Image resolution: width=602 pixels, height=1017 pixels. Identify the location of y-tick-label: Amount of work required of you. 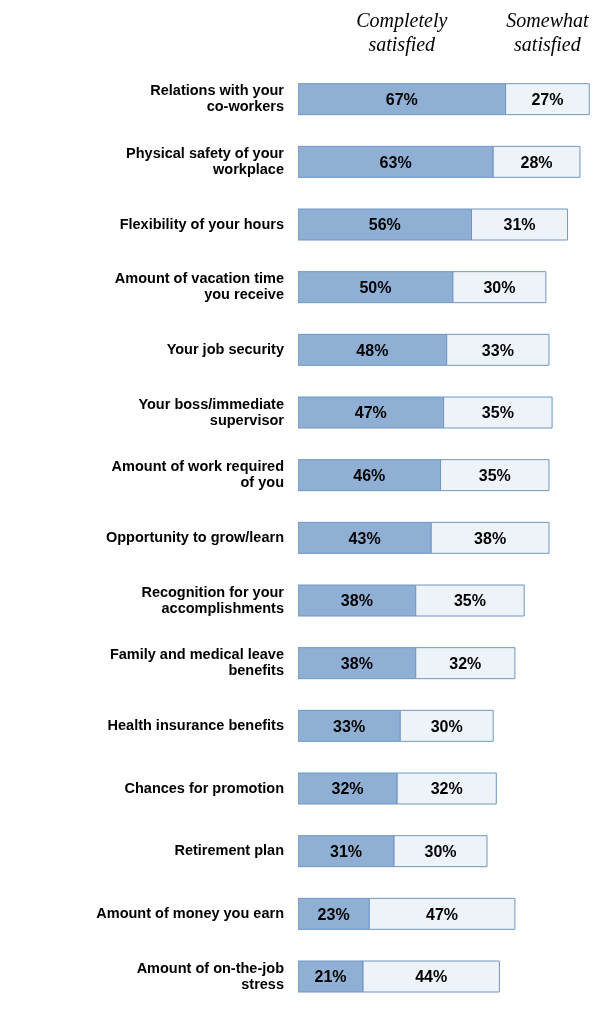
(197, 474).